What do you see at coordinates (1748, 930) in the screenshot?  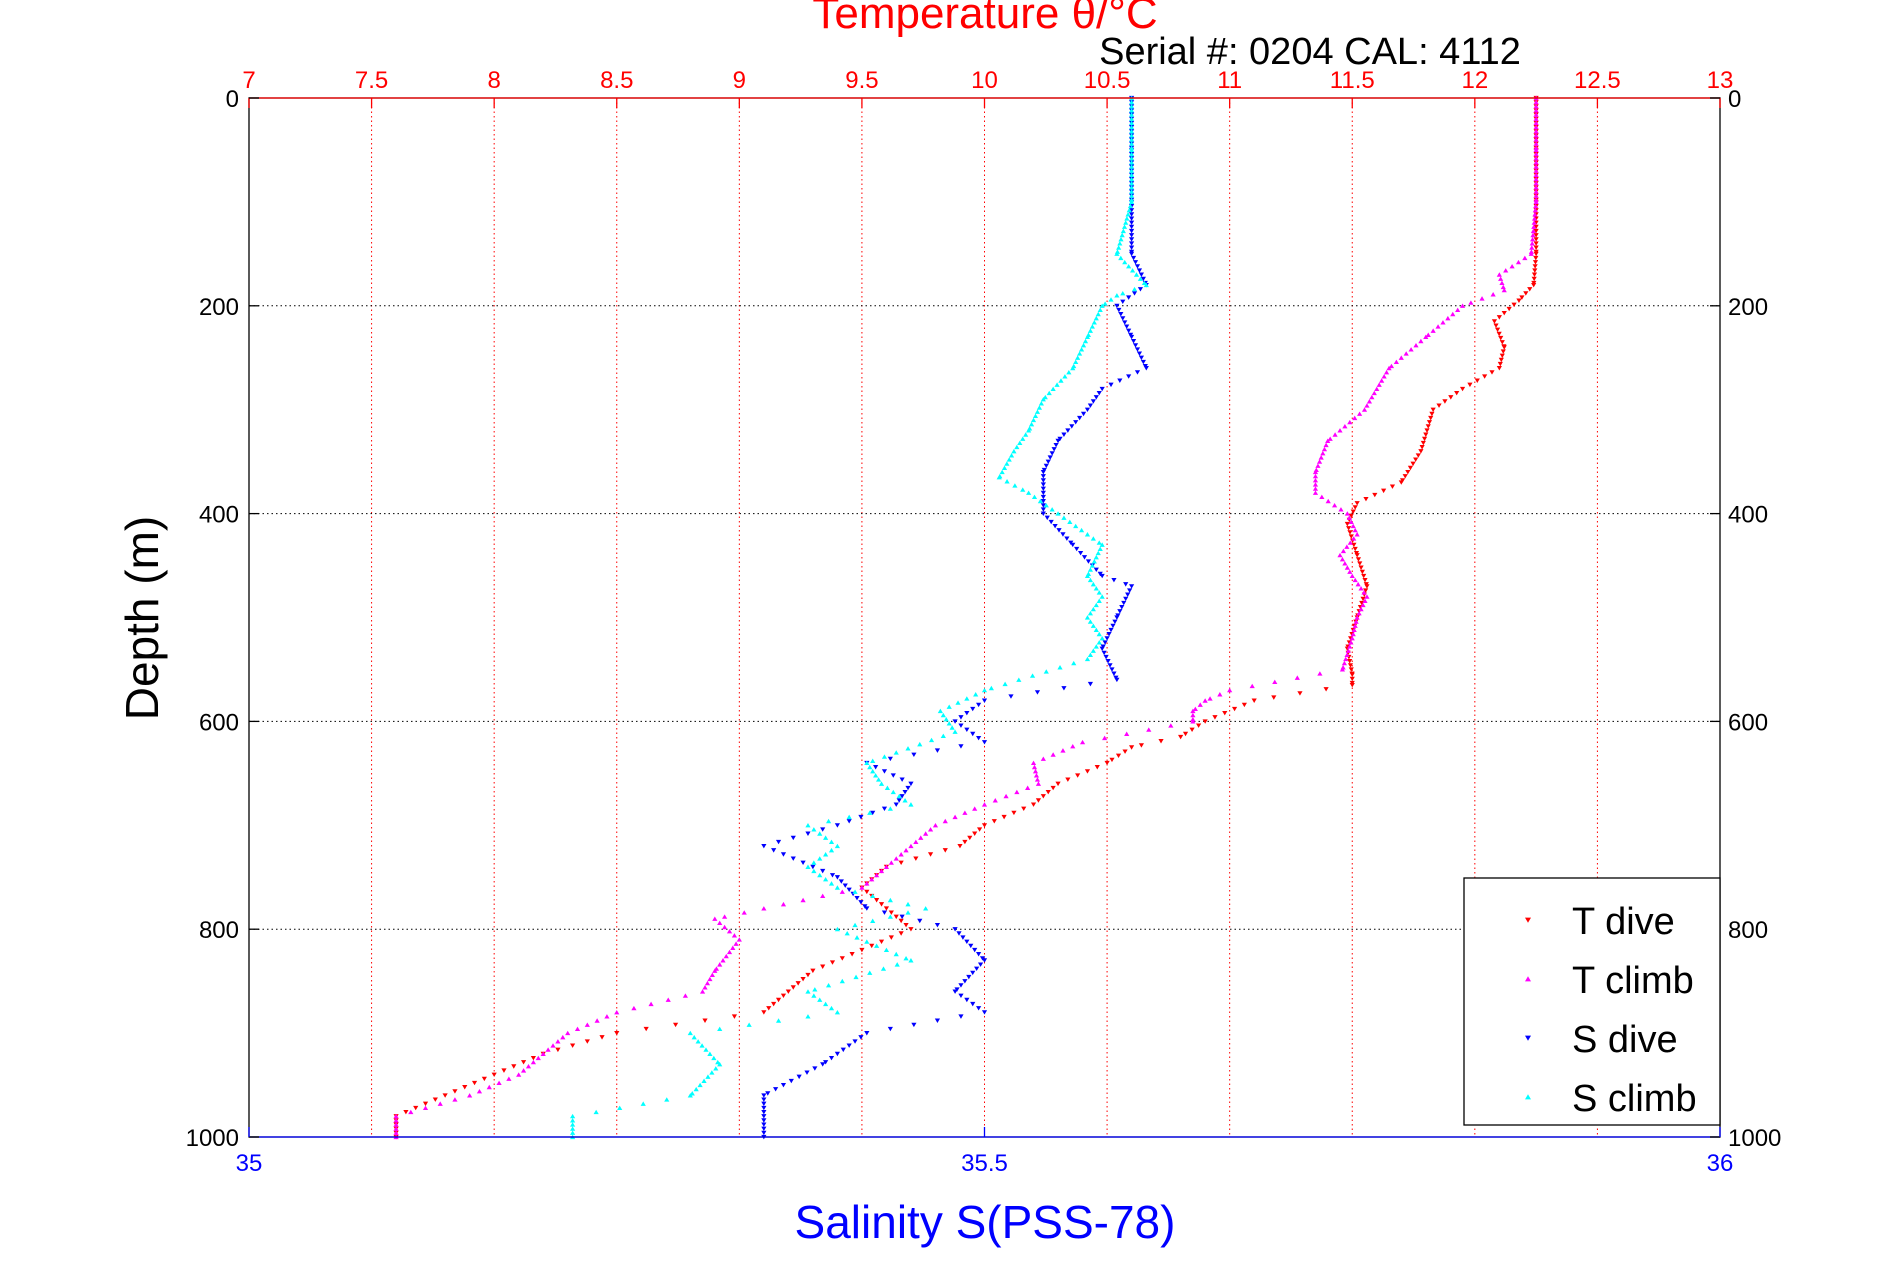 I see `depth-tick-label-right: 800` at bounding box center [1748, 930].